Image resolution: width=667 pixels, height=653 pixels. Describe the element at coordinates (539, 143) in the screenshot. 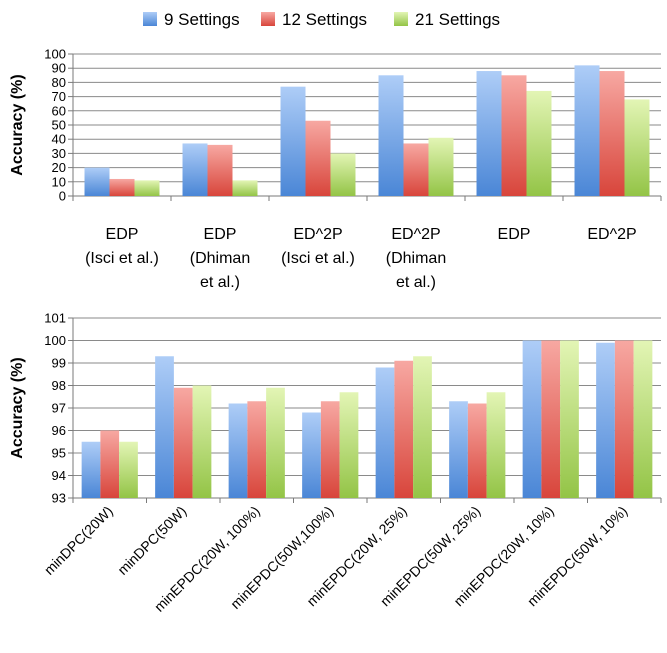

I see `bar-top-s3-c5` at that location.